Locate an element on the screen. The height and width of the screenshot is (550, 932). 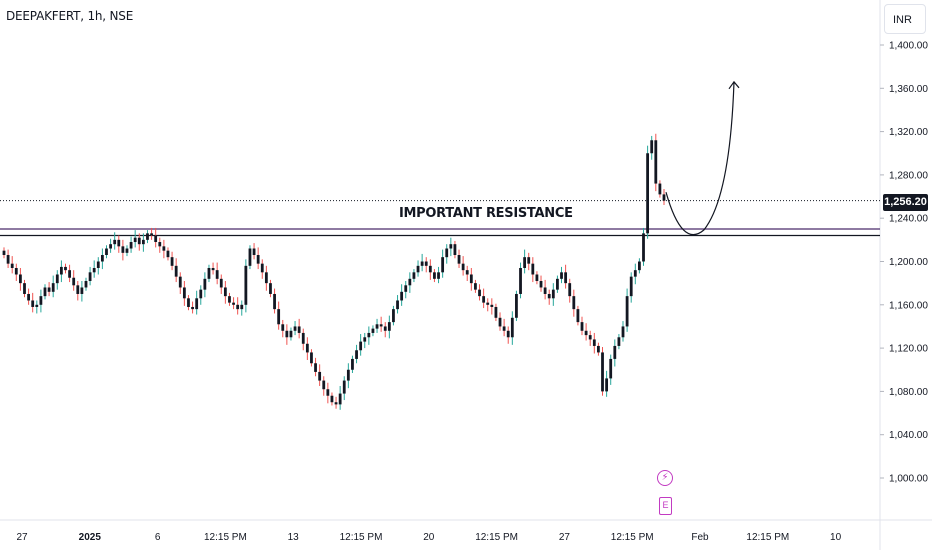
x-tick-label: 13 is located at coordinates (294, 537).